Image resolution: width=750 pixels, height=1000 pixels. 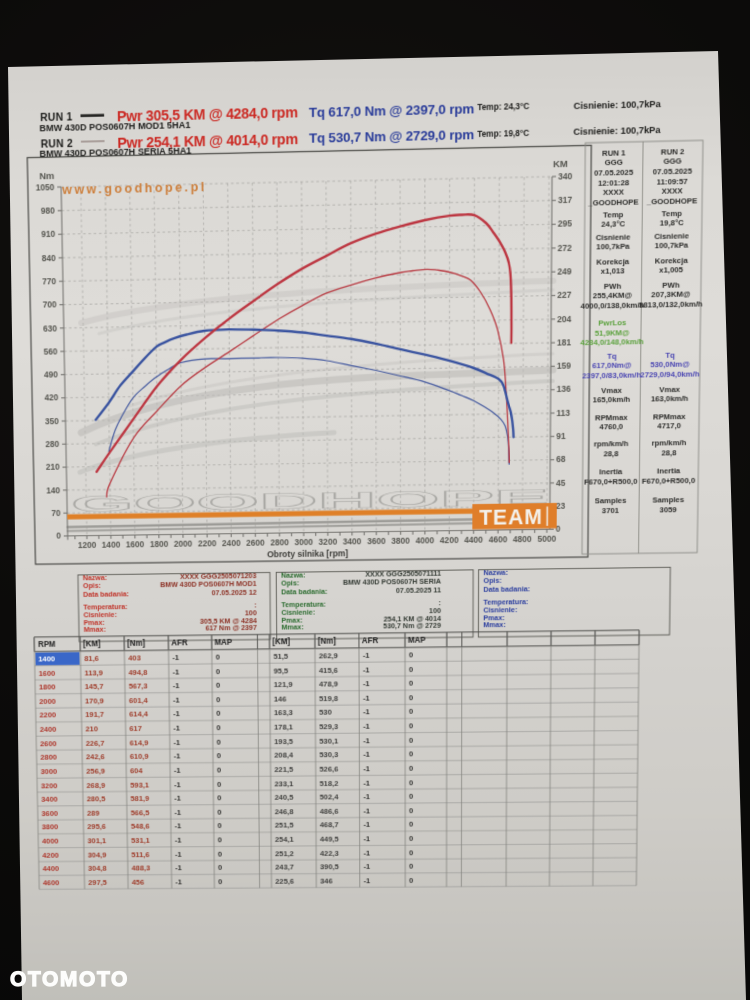 I want to click on svg-text: 415,6, so click(x=329, y=670).